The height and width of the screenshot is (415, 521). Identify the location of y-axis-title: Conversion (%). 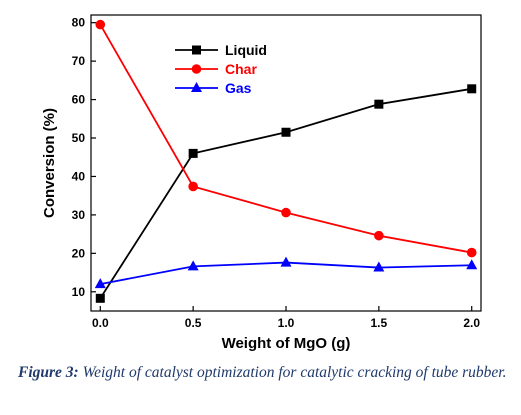
(49, 163).